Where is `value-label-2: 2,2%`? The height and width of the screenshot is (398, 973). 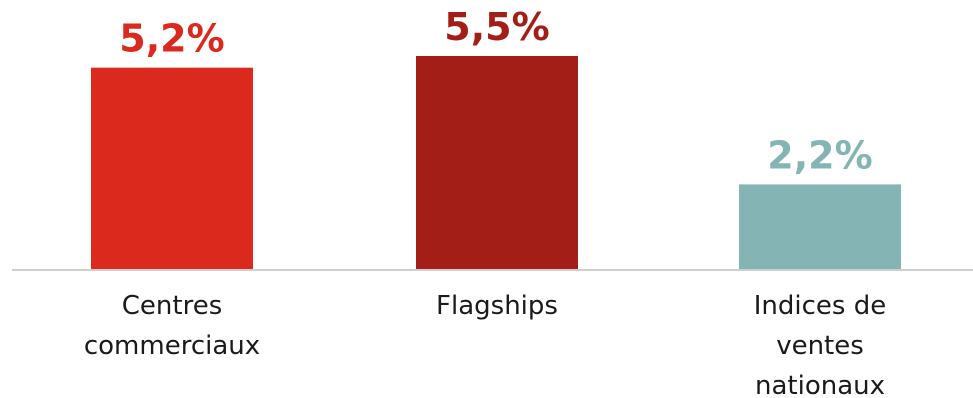
value-label-2: 2,2% is located at coordinates (819, 155).